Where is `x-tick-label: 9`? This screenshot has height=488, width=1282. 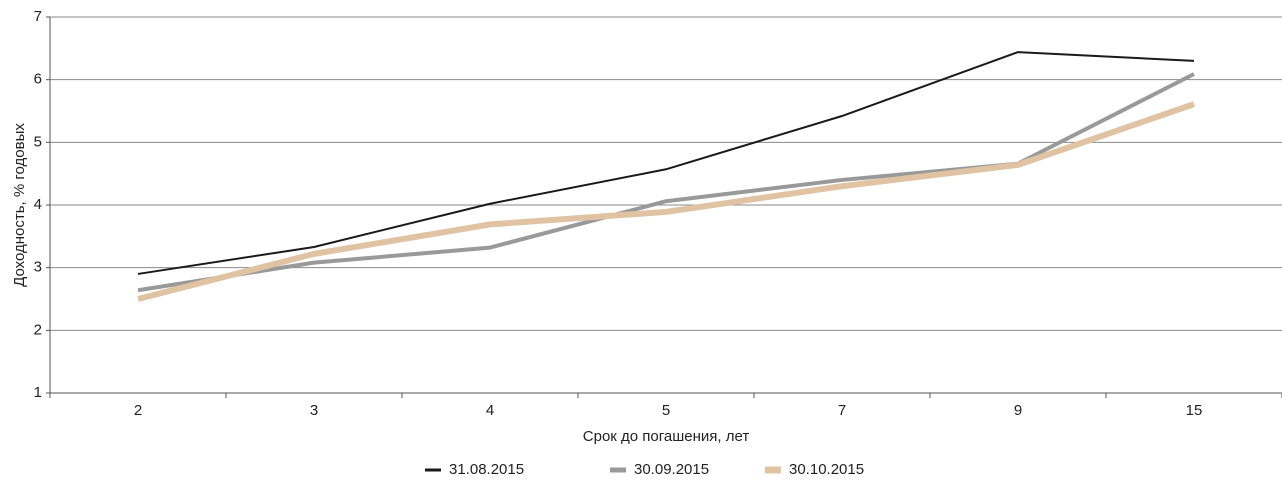 x-tick-label: 9 is located at coordinates (1018, 410).